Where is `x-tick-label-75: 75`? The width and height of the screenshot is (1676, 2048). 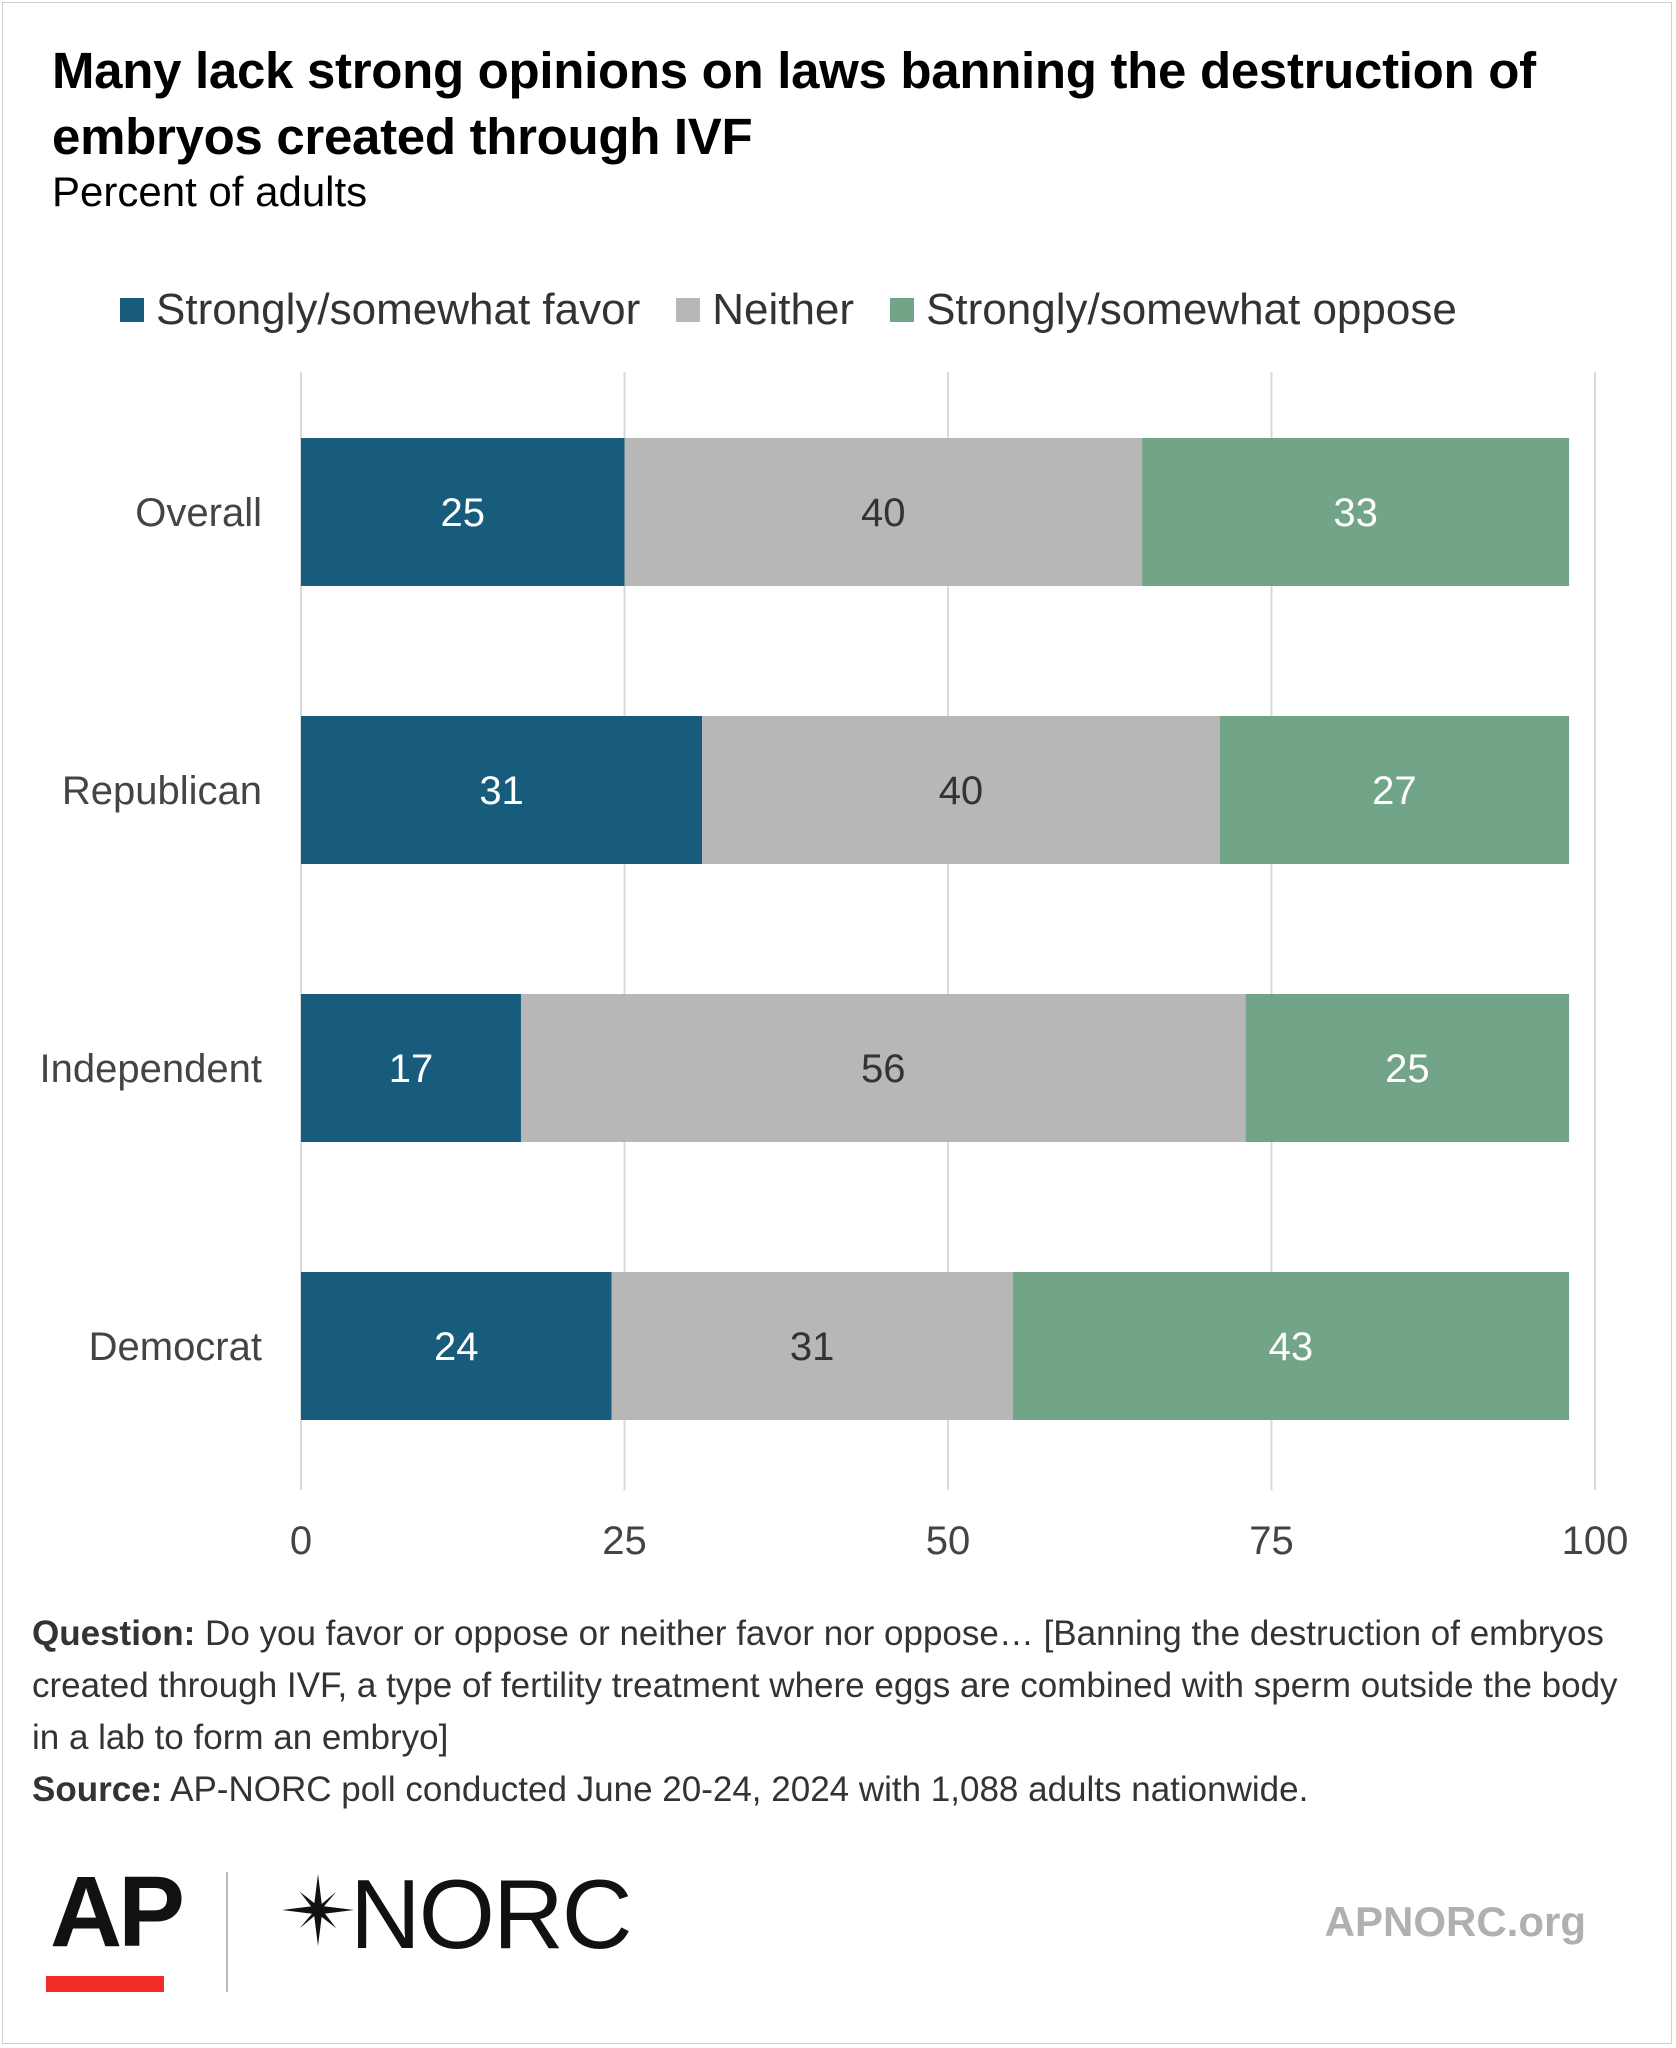 x-tick-label-75: 75 is located at coordinates (1271, 1541).